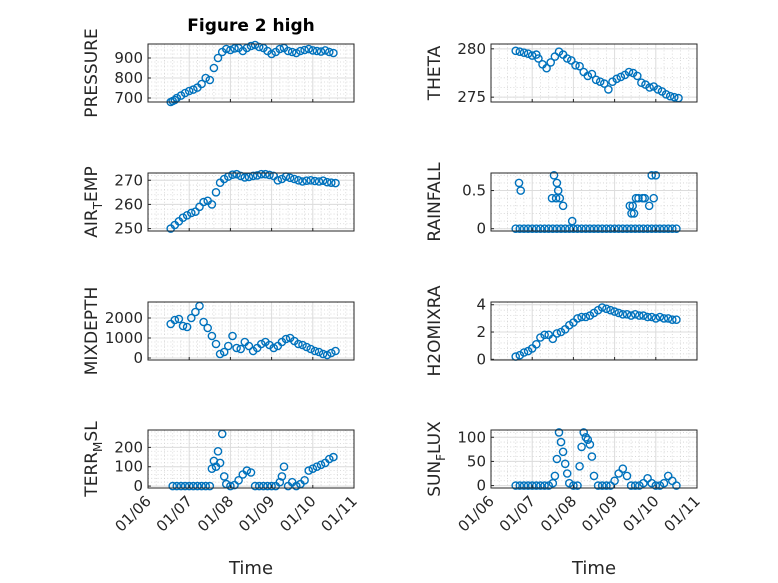  I want to click on subplot-theta: 275 280 THETA, so click(561, 73).